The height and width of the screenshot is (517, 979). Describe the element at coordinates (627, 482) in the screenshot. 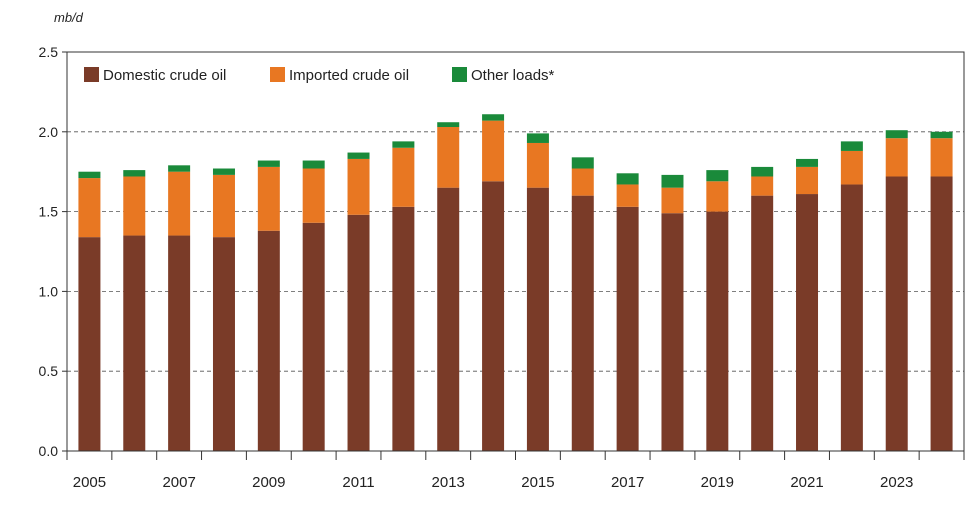

I see `x-tick-label: 2017` at that location.